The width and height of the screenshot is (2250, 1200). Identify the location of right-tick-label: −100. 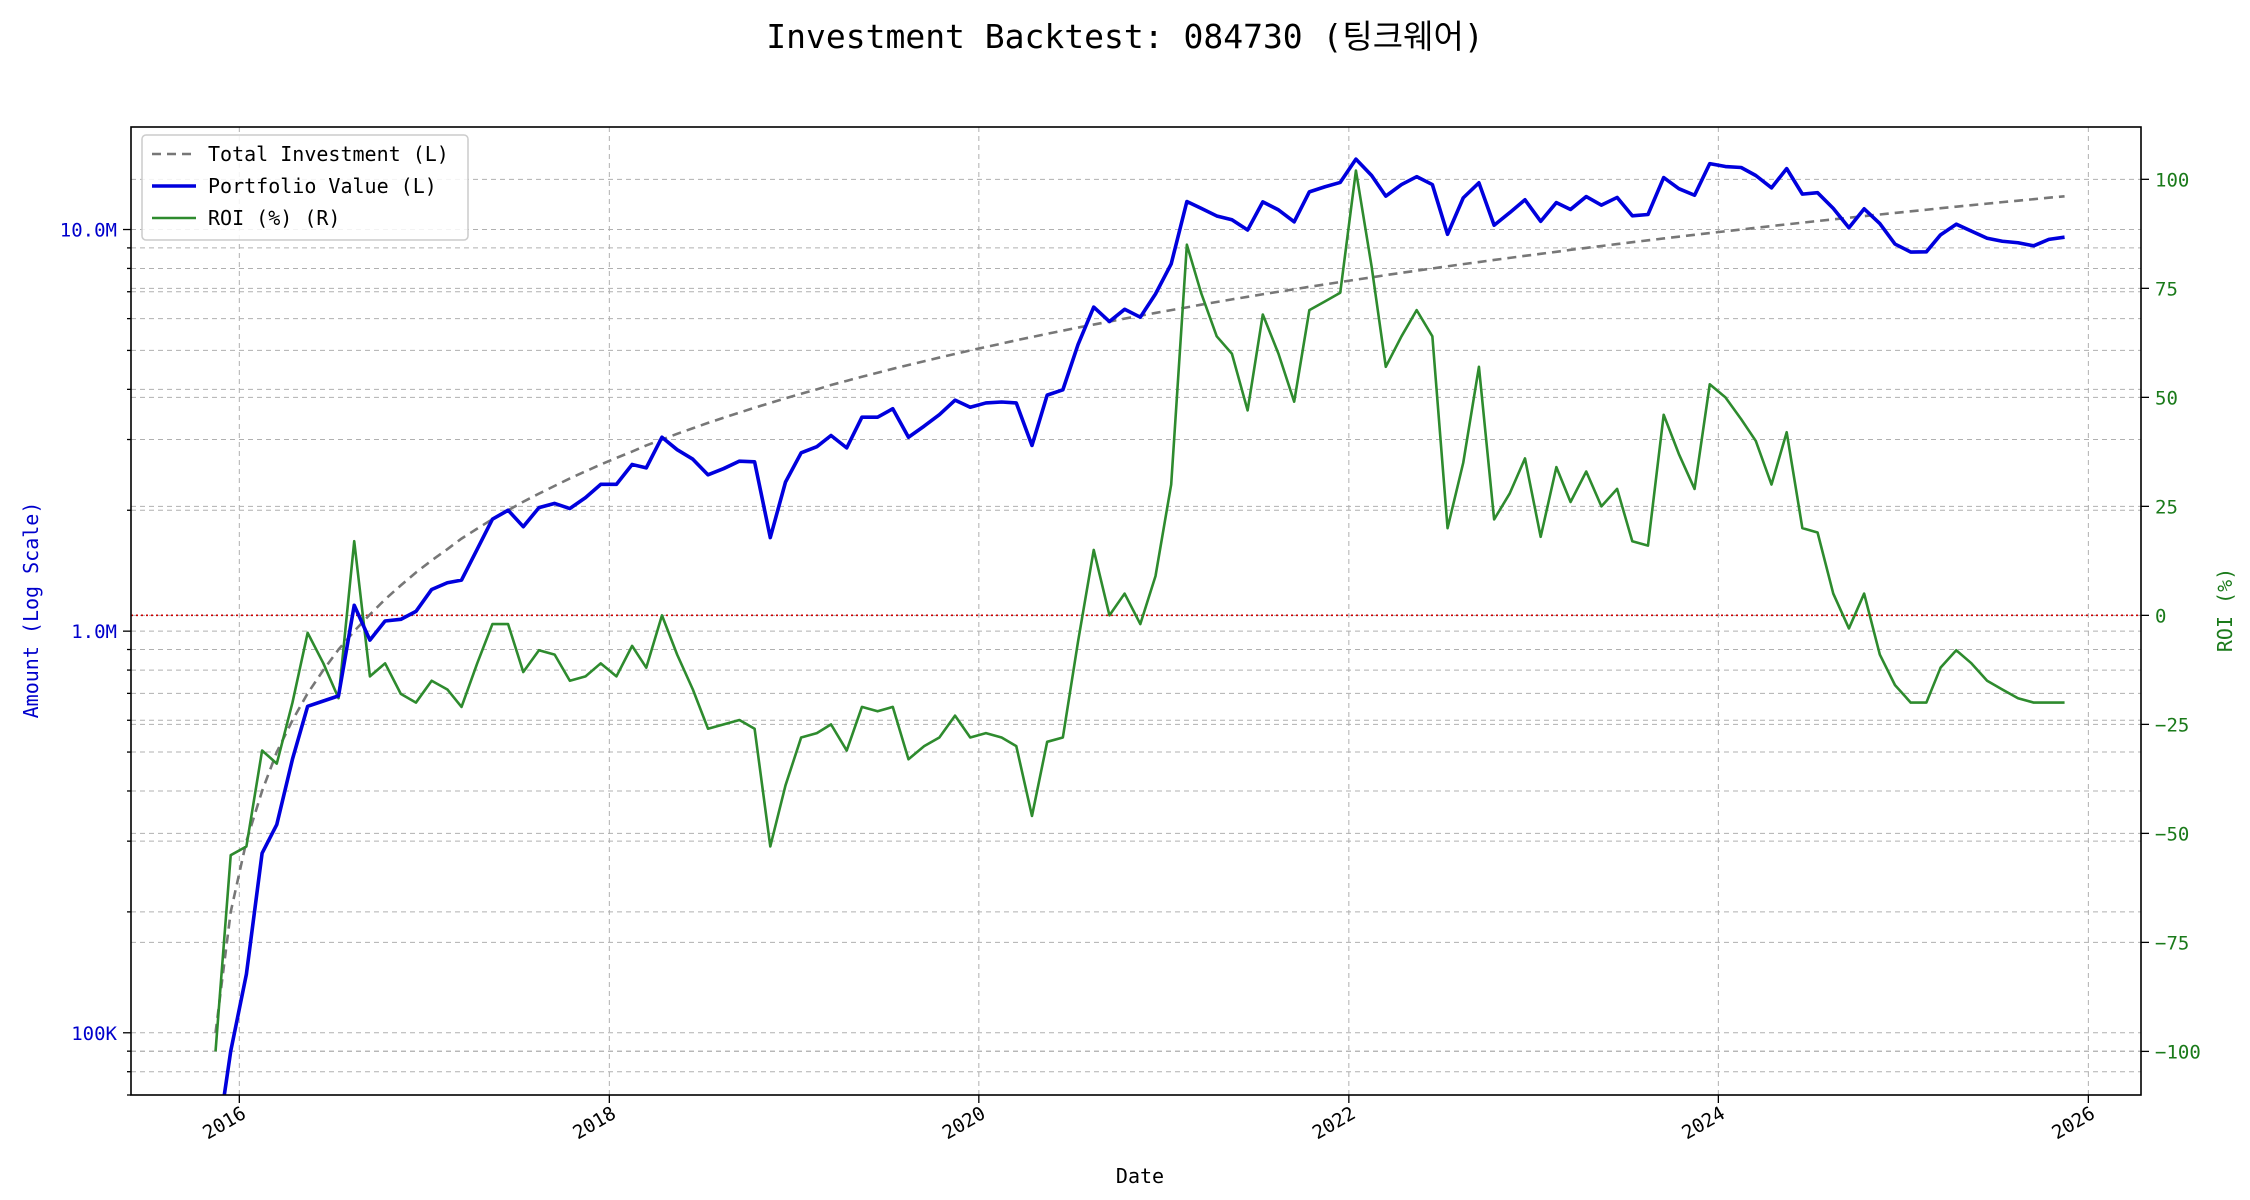
(2178, 1052).